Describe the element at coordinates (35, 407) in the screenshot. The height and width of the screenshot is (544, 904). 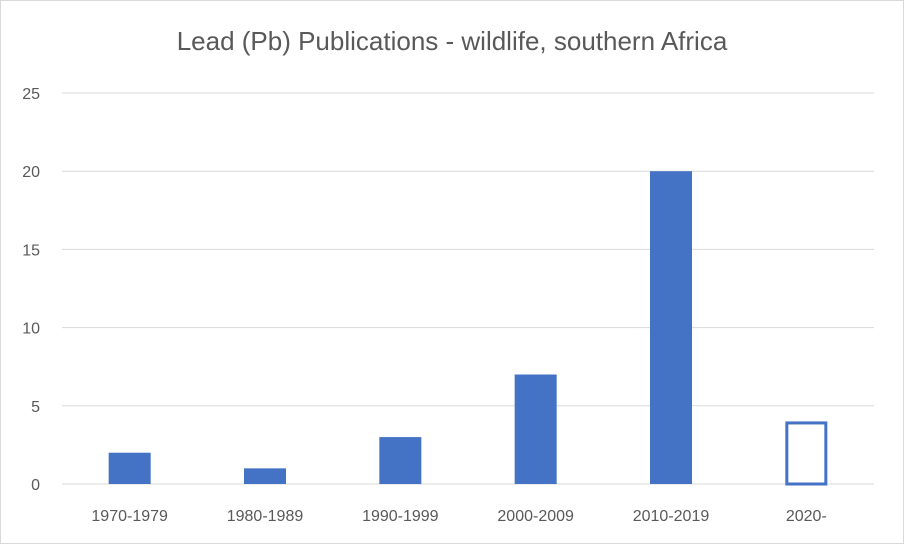
I see `y-tick-label: 5` at that location.